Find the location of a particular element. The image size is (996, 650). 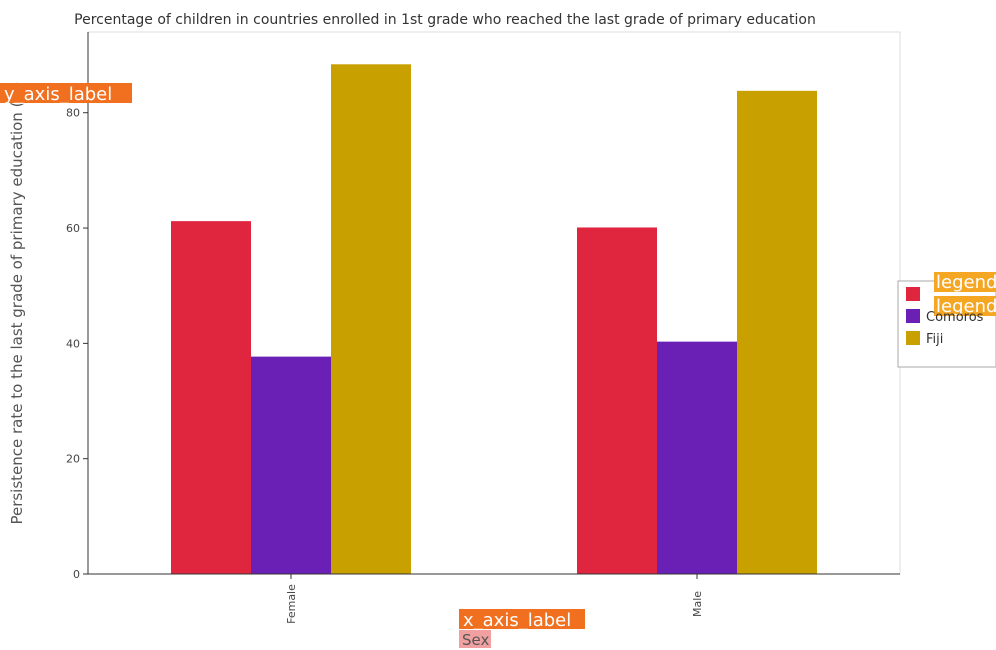

x-axis-label-tag-box is located at coordinates (522, 619).